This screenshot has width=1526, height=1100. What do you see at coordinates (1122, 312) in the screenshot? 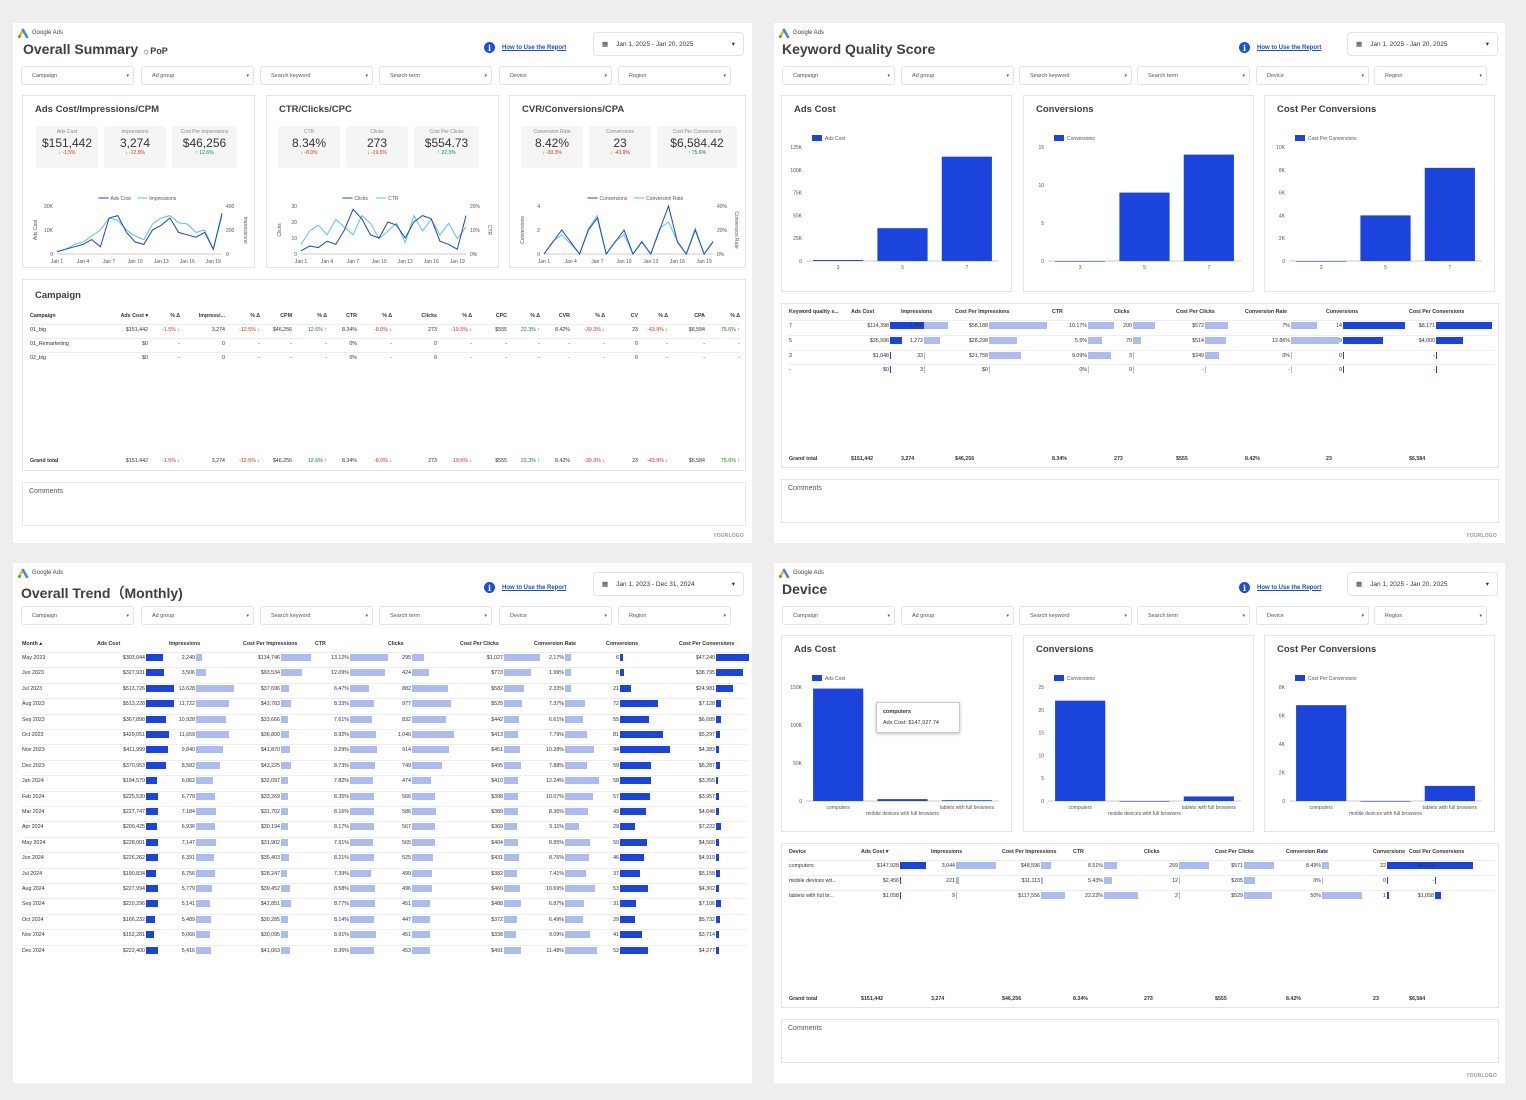
I see `table-cell: Clicks` at bounding box center [1122, 312].